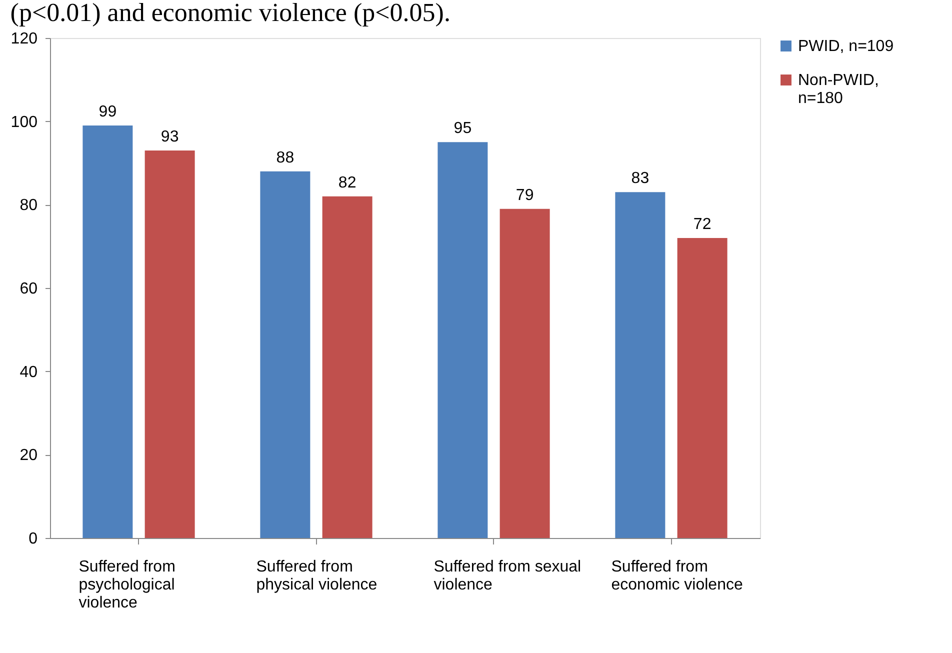  What do you see at coordinates (29, 205) in the screenshot?
I see `y-tick-label: 80` at bounding box center [29, 205].